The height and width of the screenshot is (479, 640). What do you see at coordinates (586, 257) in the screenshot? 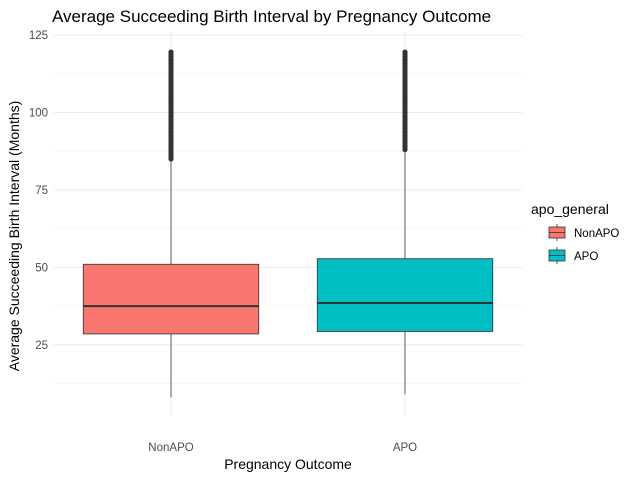
I see `legend-label: APO` at bounding box center [586, 257].